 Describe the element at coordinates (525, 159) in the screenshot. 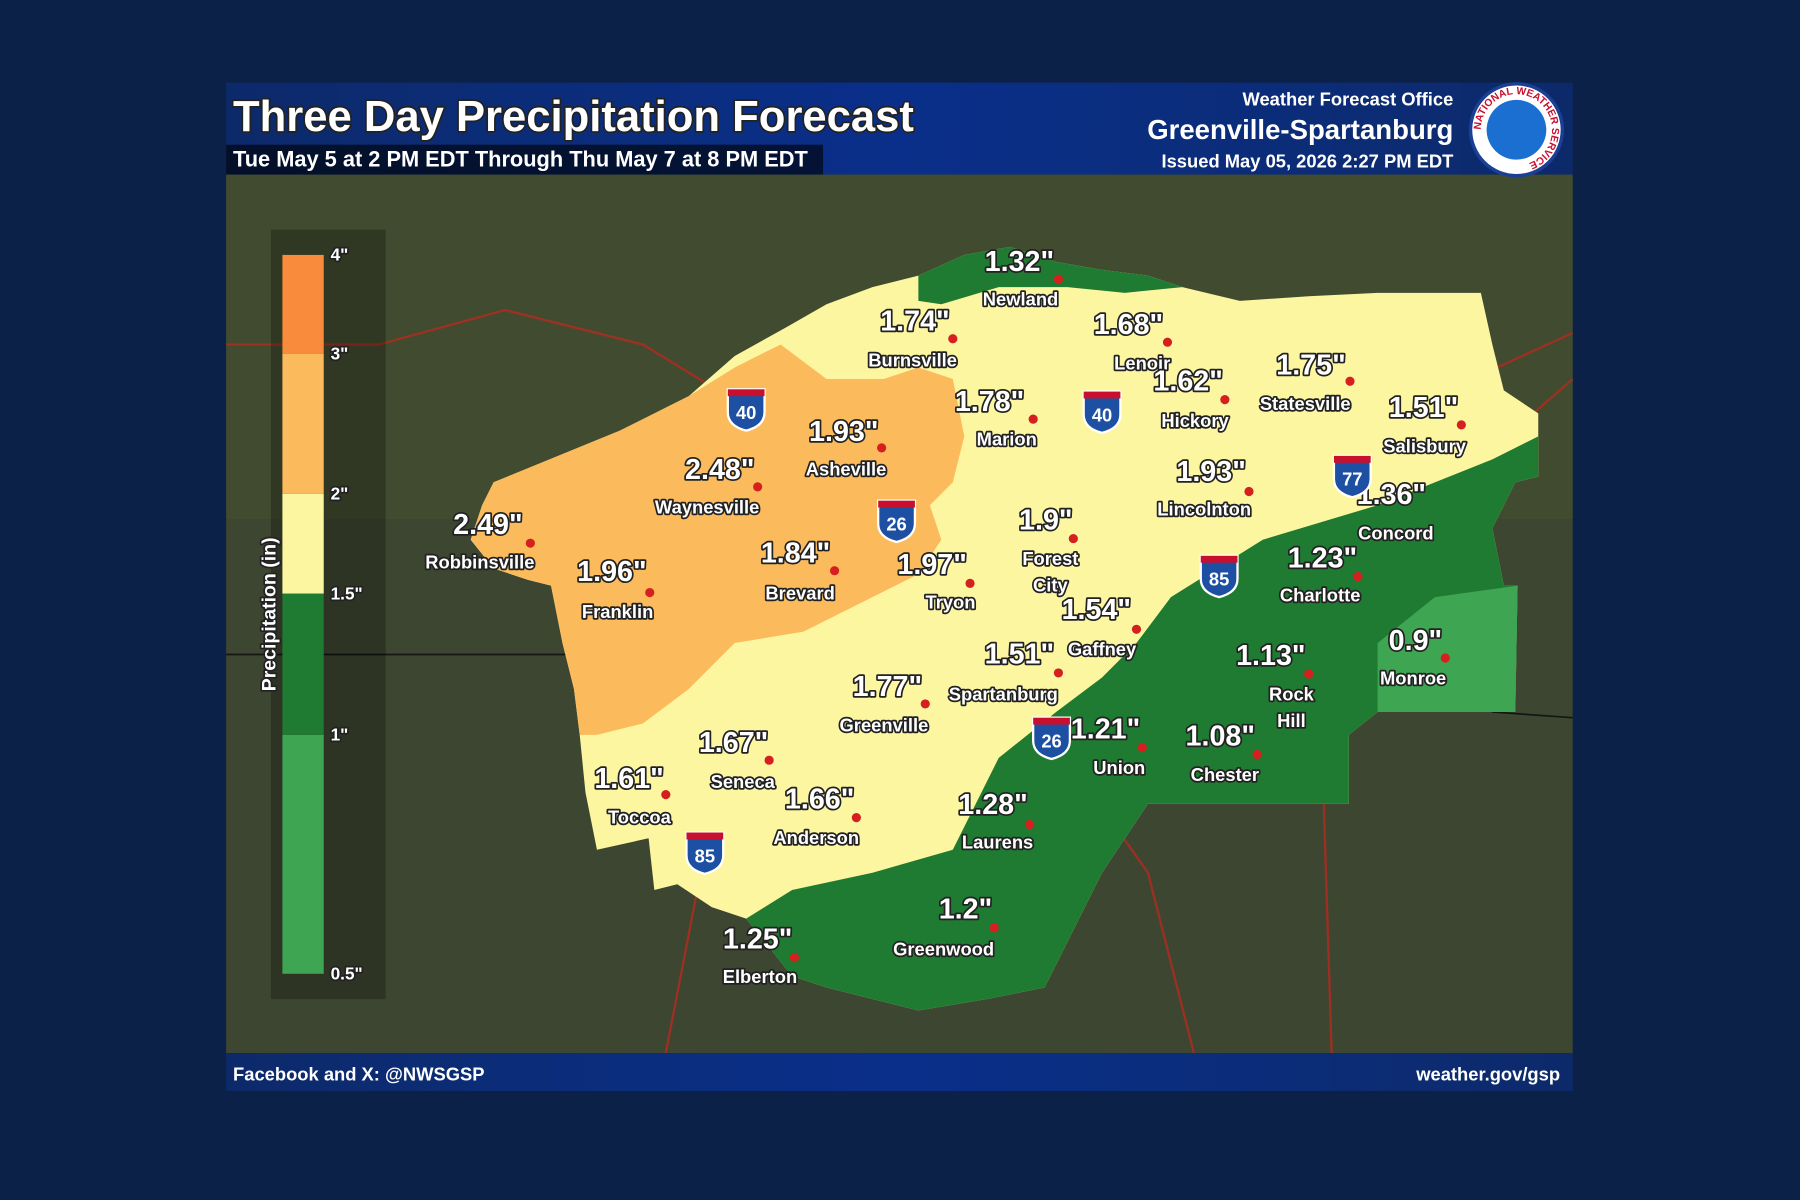

I see `subtitle-band` at that location.